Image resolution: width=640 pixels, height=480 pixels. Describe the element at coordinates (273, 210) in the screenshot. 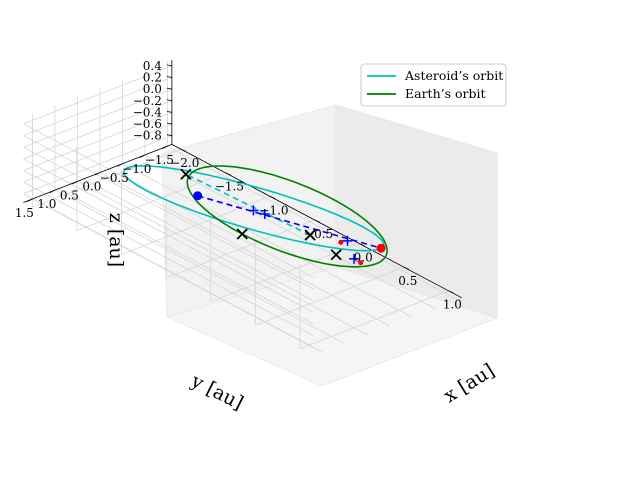

I see `x-tick-label: −1.0` at that location.